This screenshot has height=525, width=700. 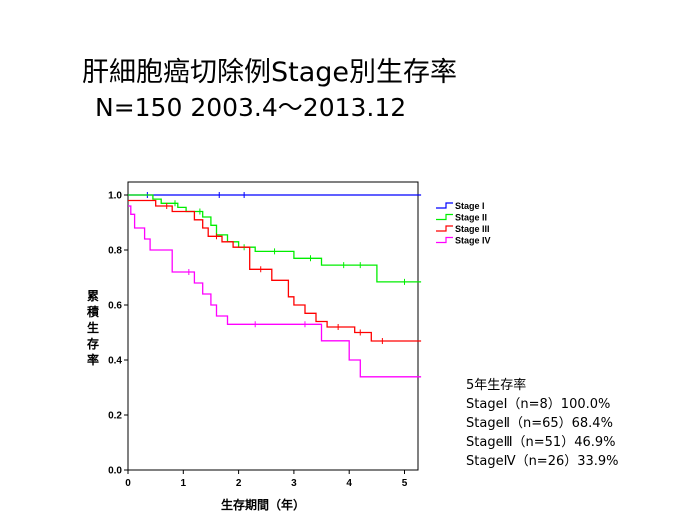 I want to click on legend-label-stage-3: Stage III, so click(x=472, y=229).